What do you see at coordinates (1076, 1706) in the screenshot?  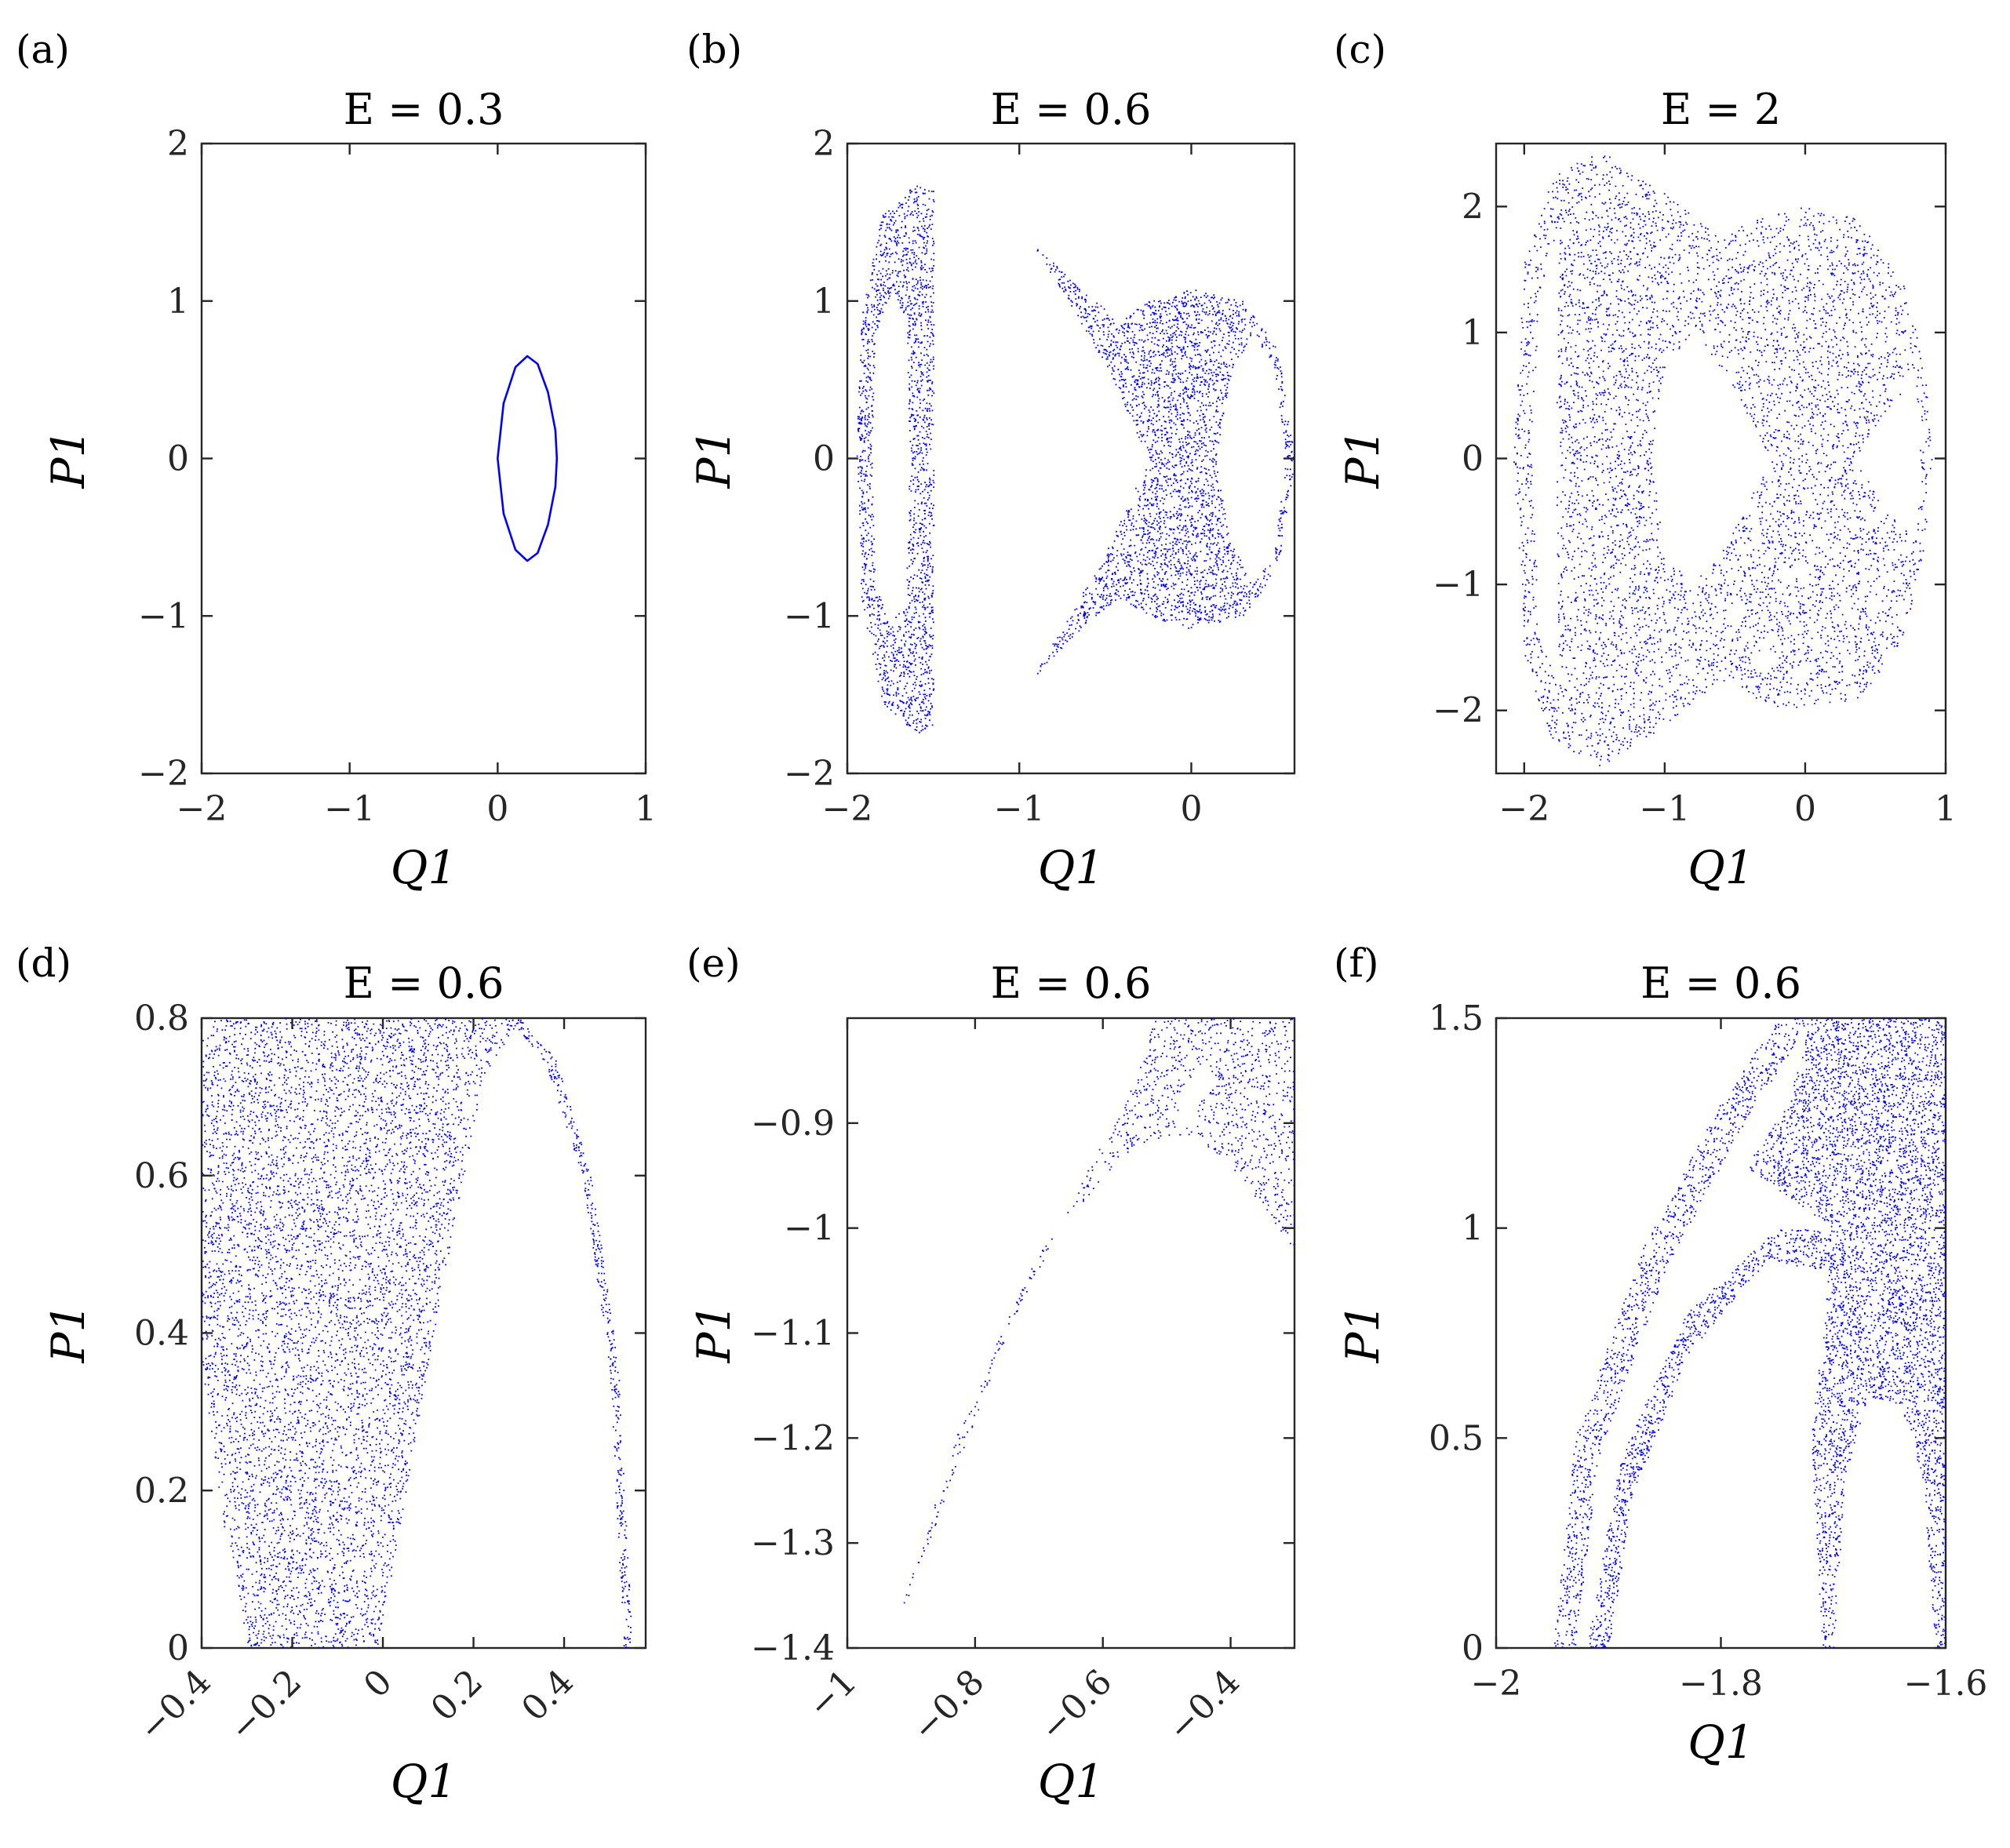 I see `x-tick-label: −0.6` at bounding box center [1076, 1706].